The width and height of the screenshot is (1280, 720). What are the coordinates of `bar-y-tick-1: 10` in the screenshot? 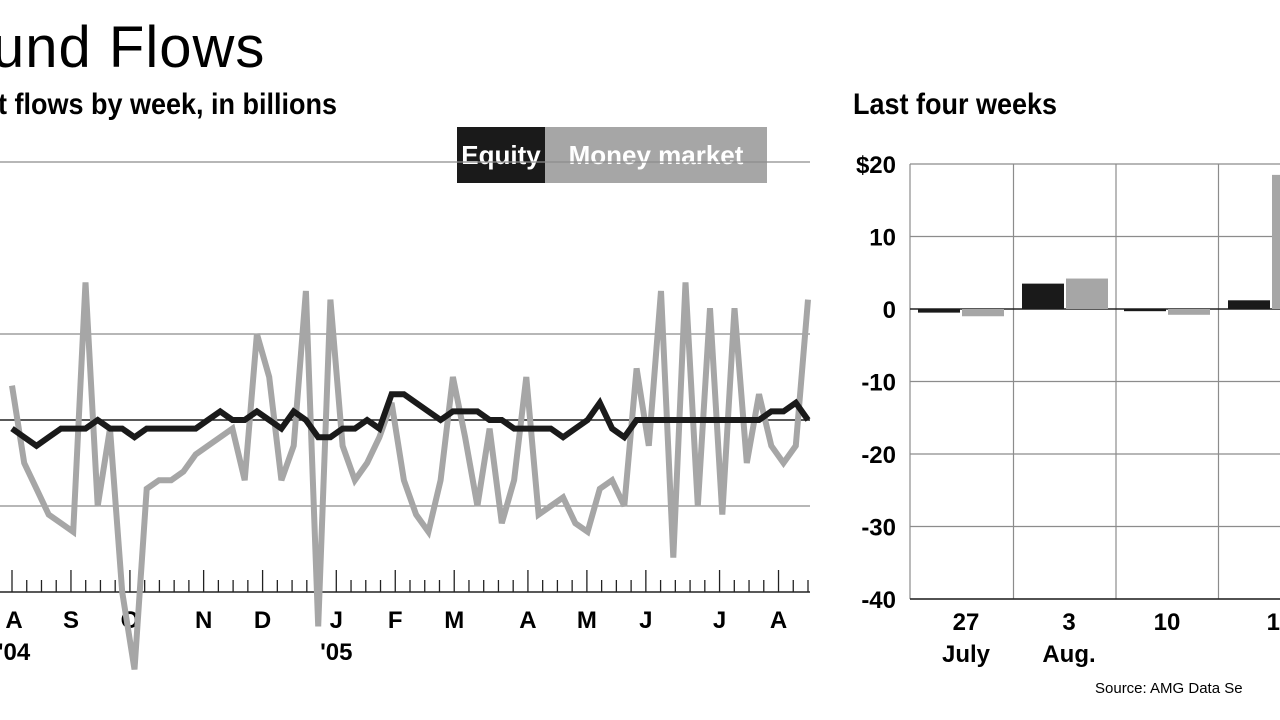 It's located at (882, 238).